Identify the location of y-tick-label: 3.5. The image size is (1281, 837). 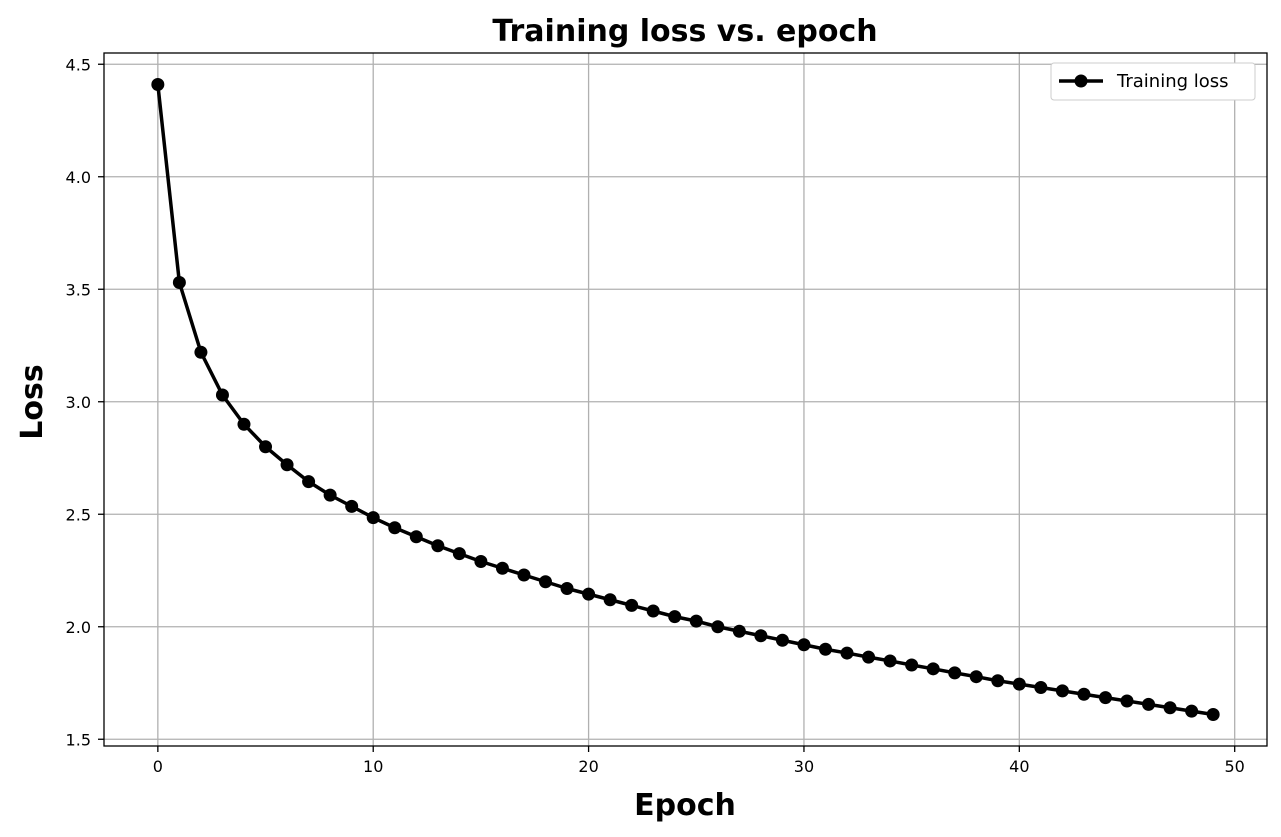
(78, 289).